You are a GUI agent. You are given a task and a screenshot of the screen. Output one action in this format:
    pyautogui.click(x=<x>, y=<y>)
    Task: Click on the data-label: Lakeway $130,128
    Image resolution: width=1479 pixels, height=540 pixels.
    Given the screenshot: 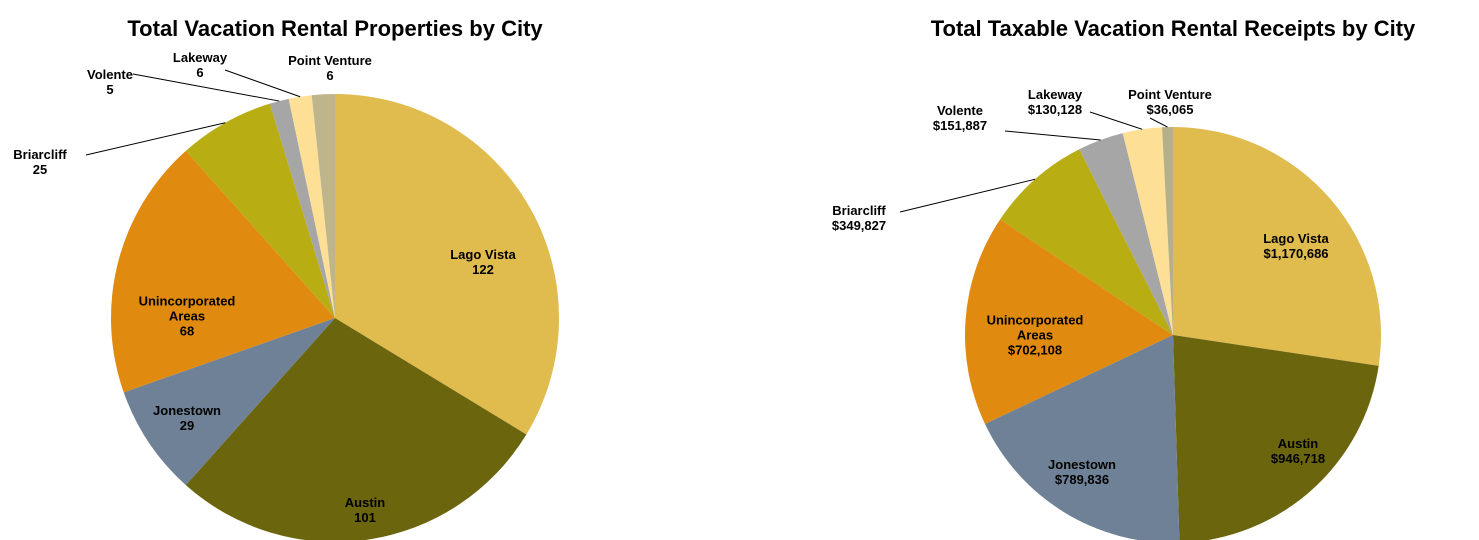 What is the action you would take?
    pyautogui.click(x=1055, y=102)
    